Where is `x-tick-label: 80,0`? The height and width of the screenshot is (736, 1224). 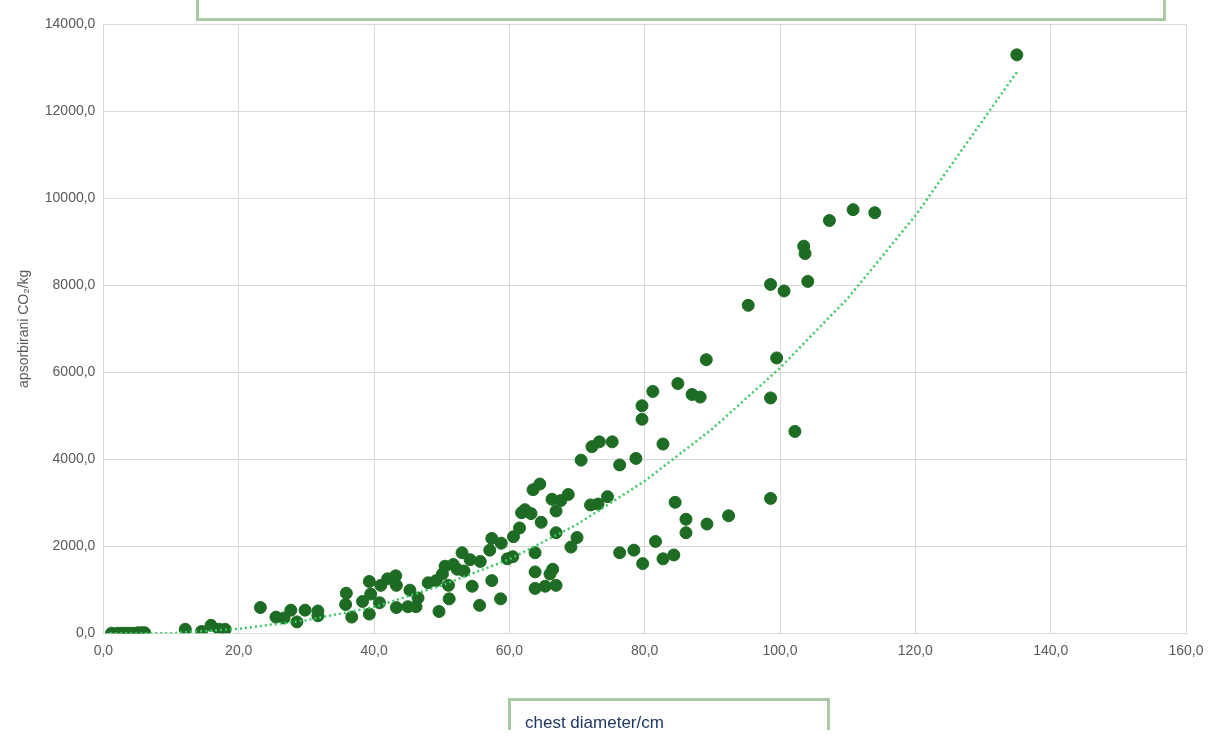
x-tick-label: 80,0 is located at coordinates (645, 650).